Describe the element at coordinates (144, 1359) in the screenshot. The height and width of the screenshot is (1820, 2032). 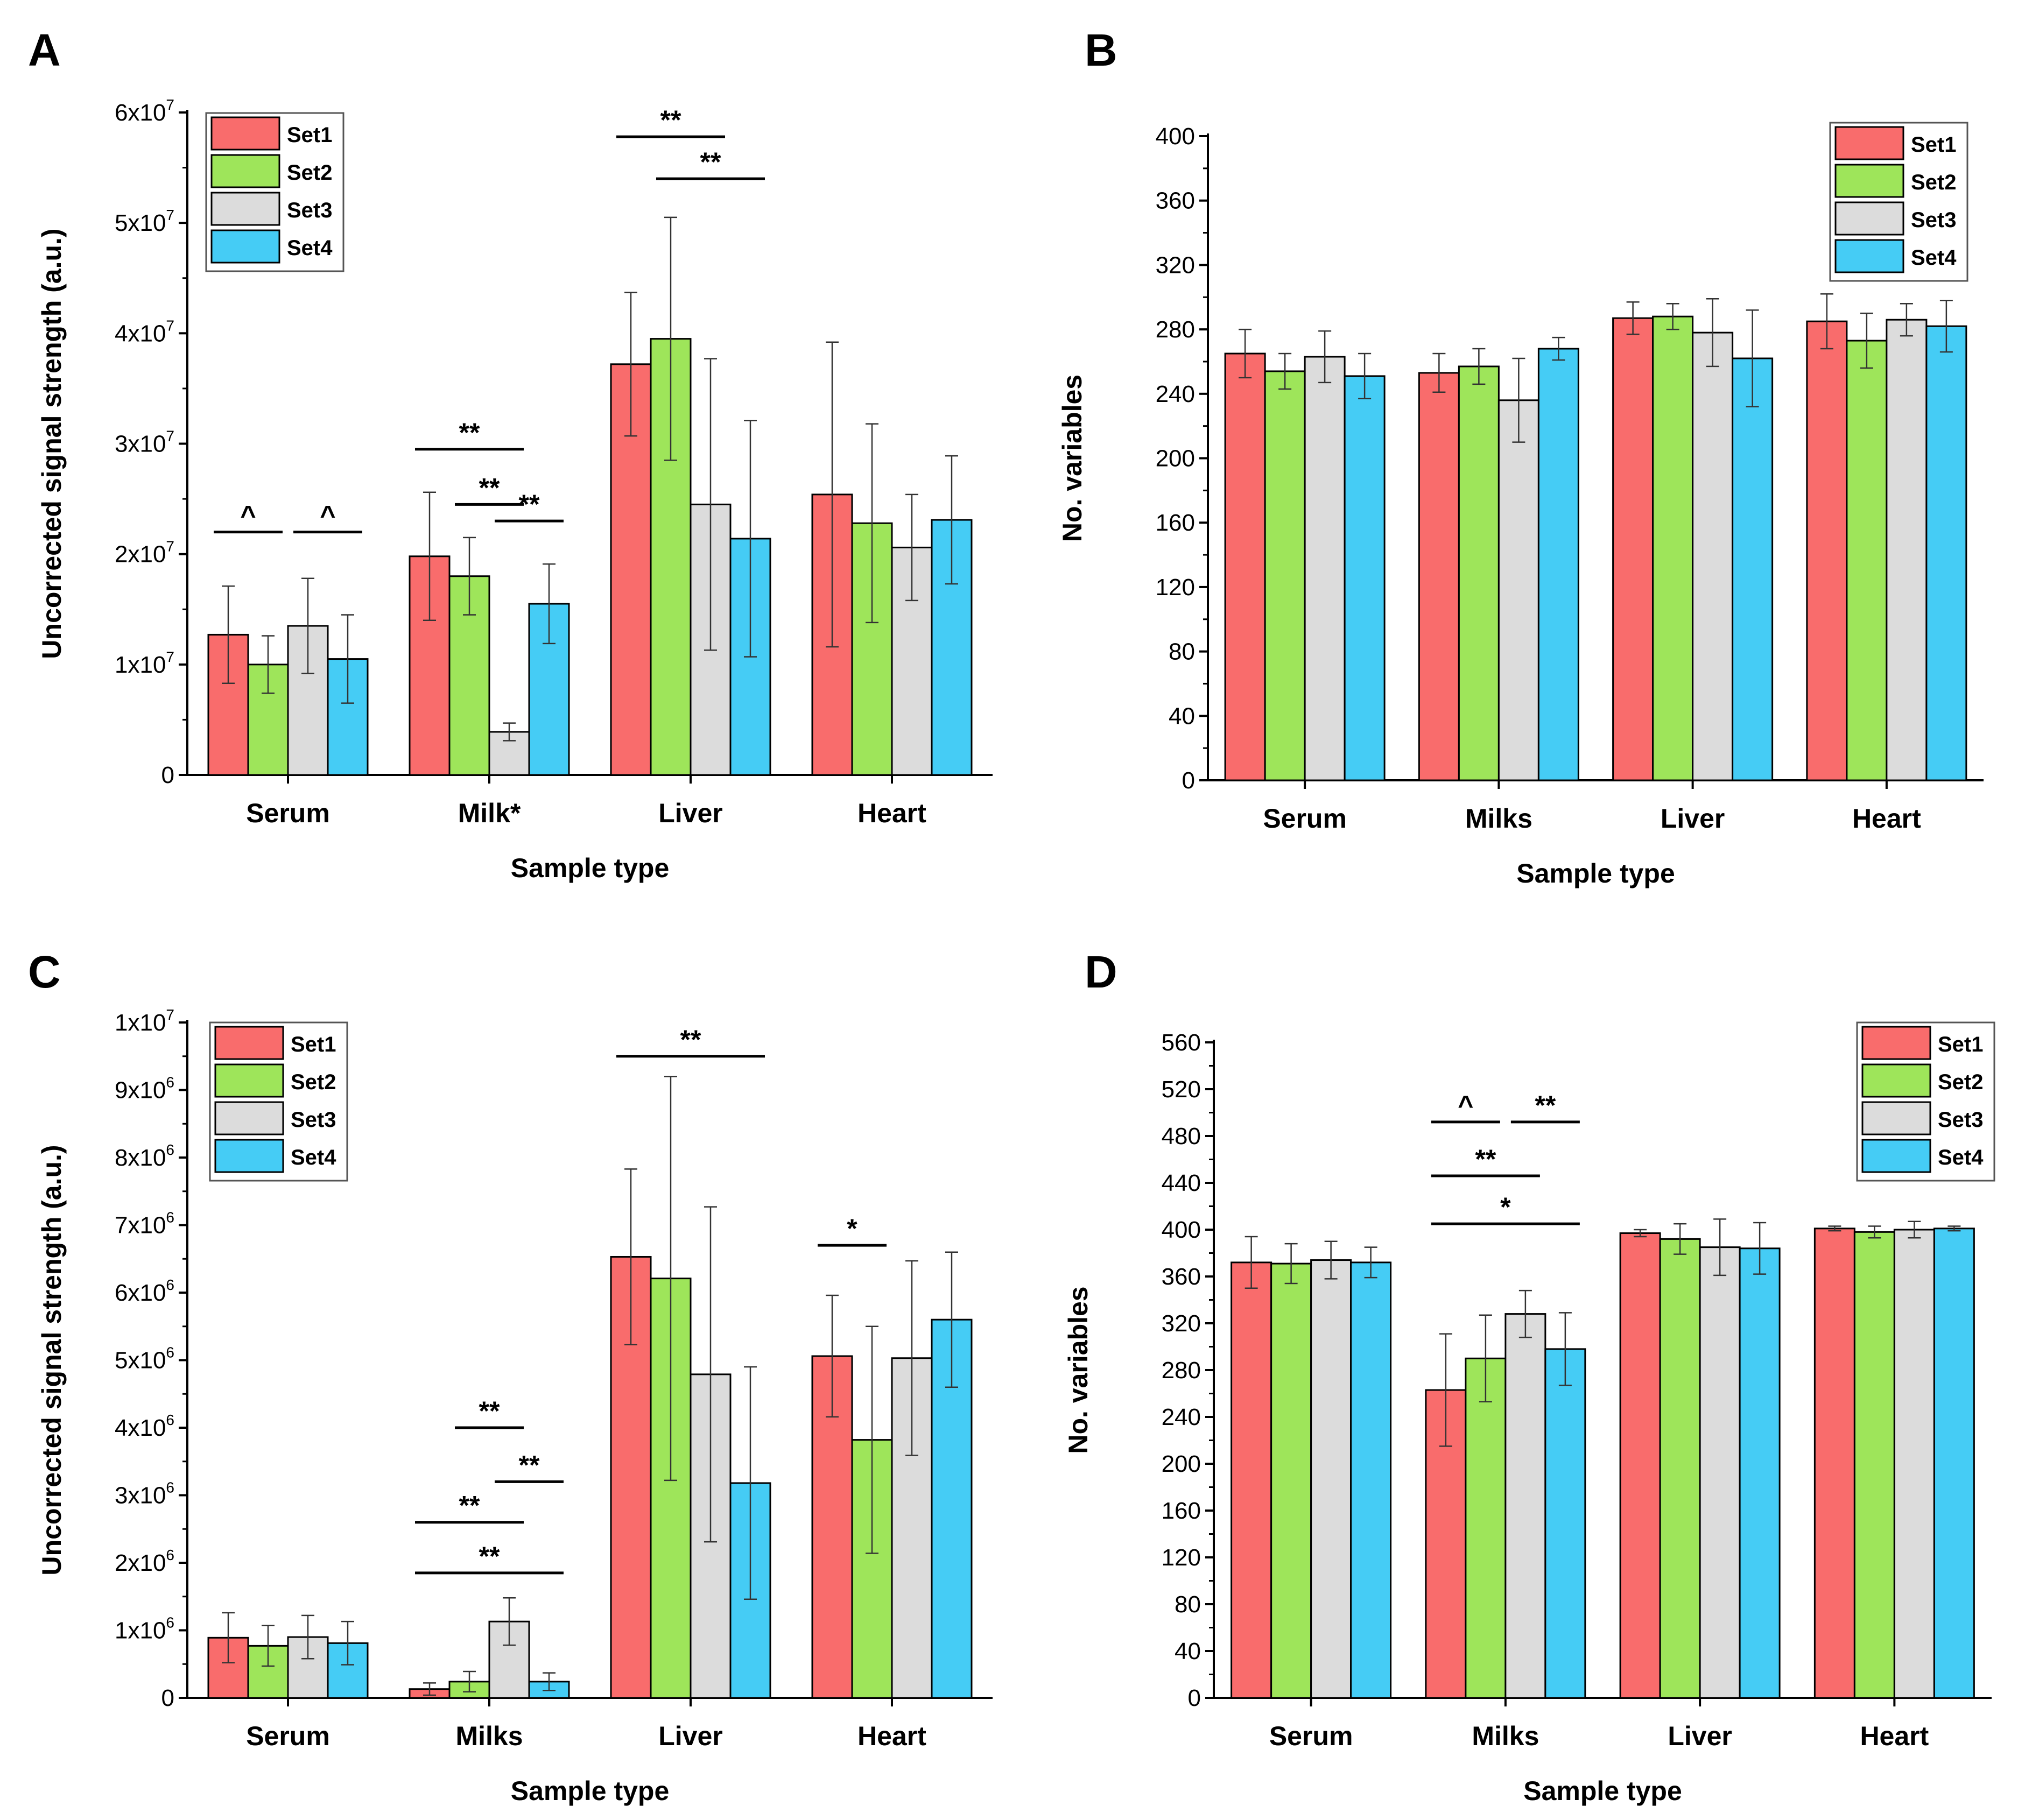
I see `y-tick-label: 5x10⁶` at that location.